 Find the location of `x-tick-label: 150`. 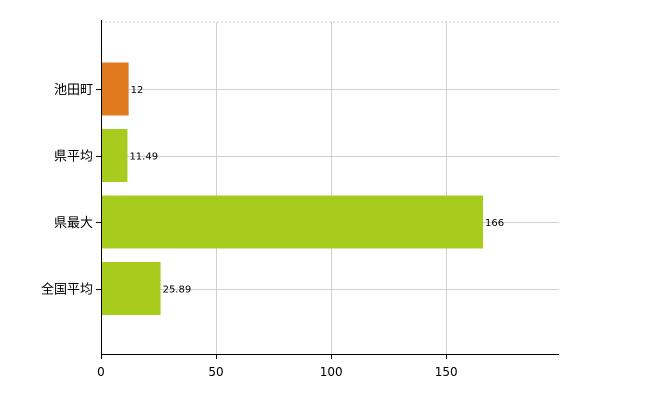

x-tick-label: 150 is located at coordinates (446, 372).